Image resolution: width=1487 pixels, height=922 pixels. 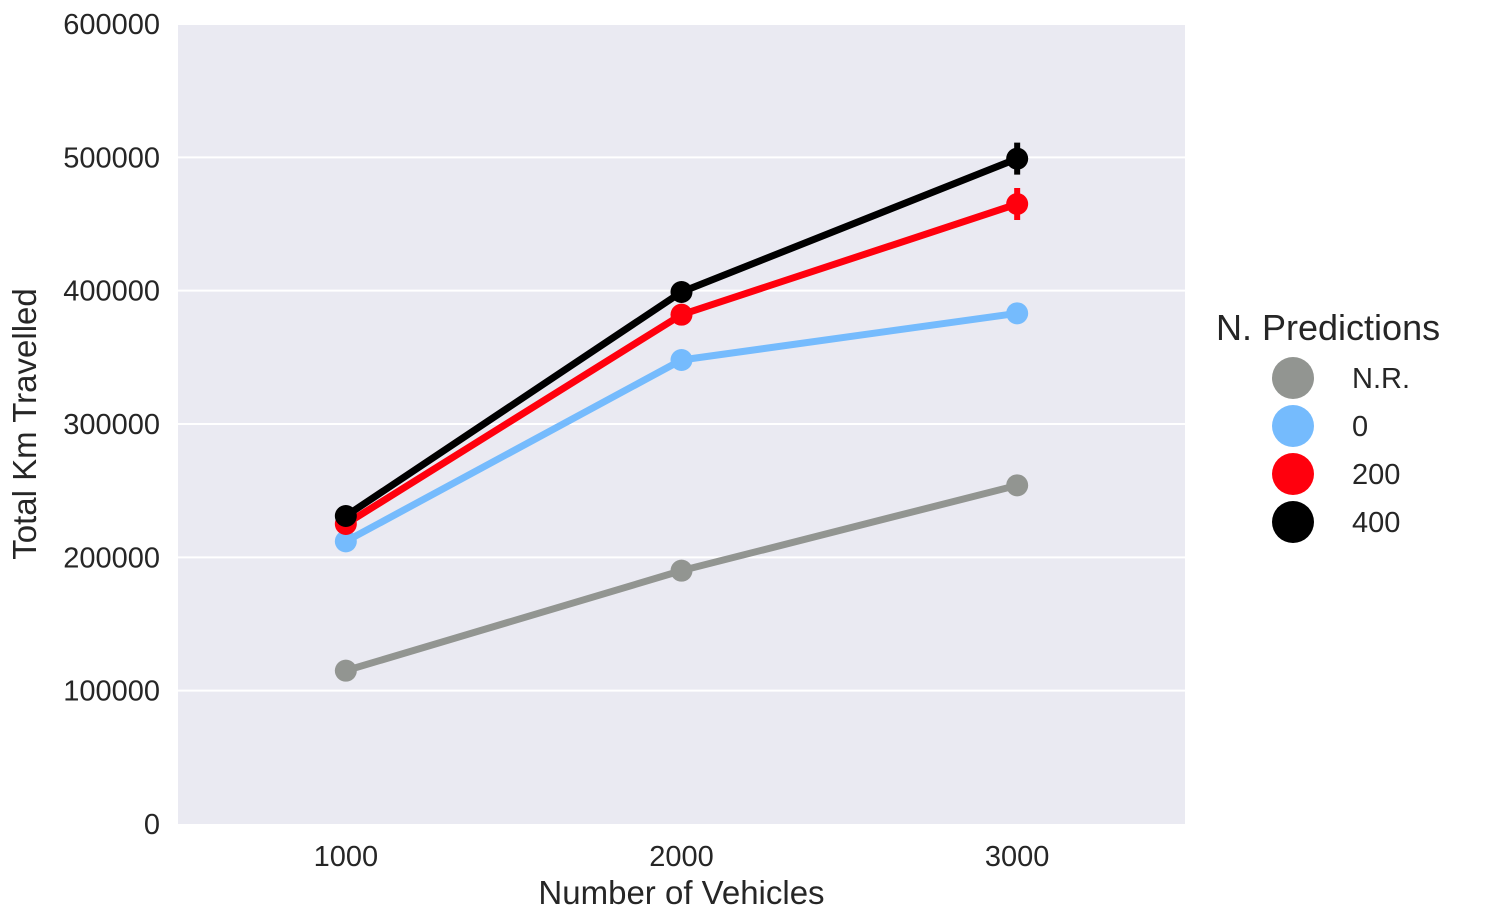 What do you see at coordinates (24, 423) in the screenshot?
I see `y-axis-label: Total Km Travelled` at bounding box center [24, 423].